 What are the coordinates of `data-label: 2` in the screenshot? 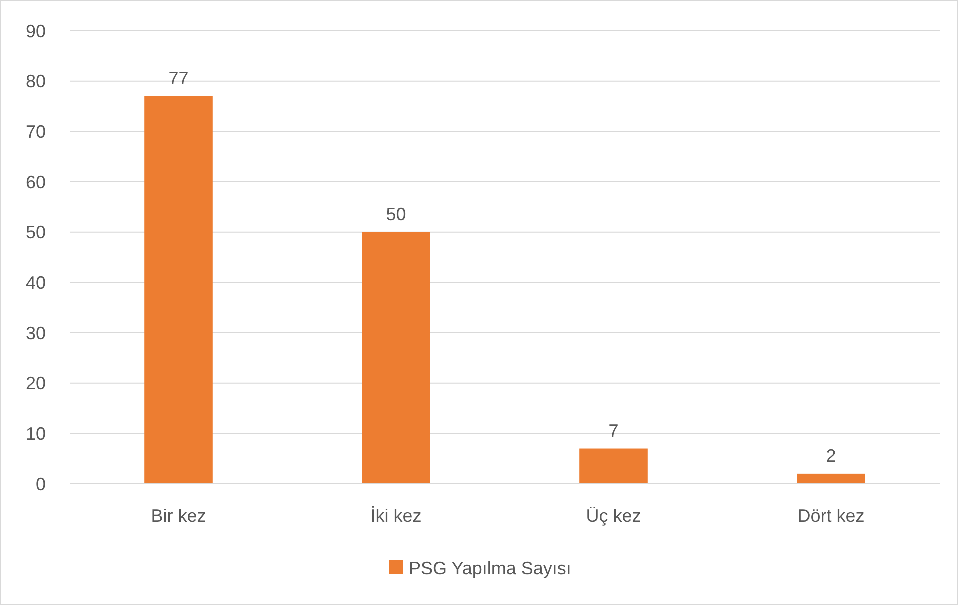 It's located at (831, 456).